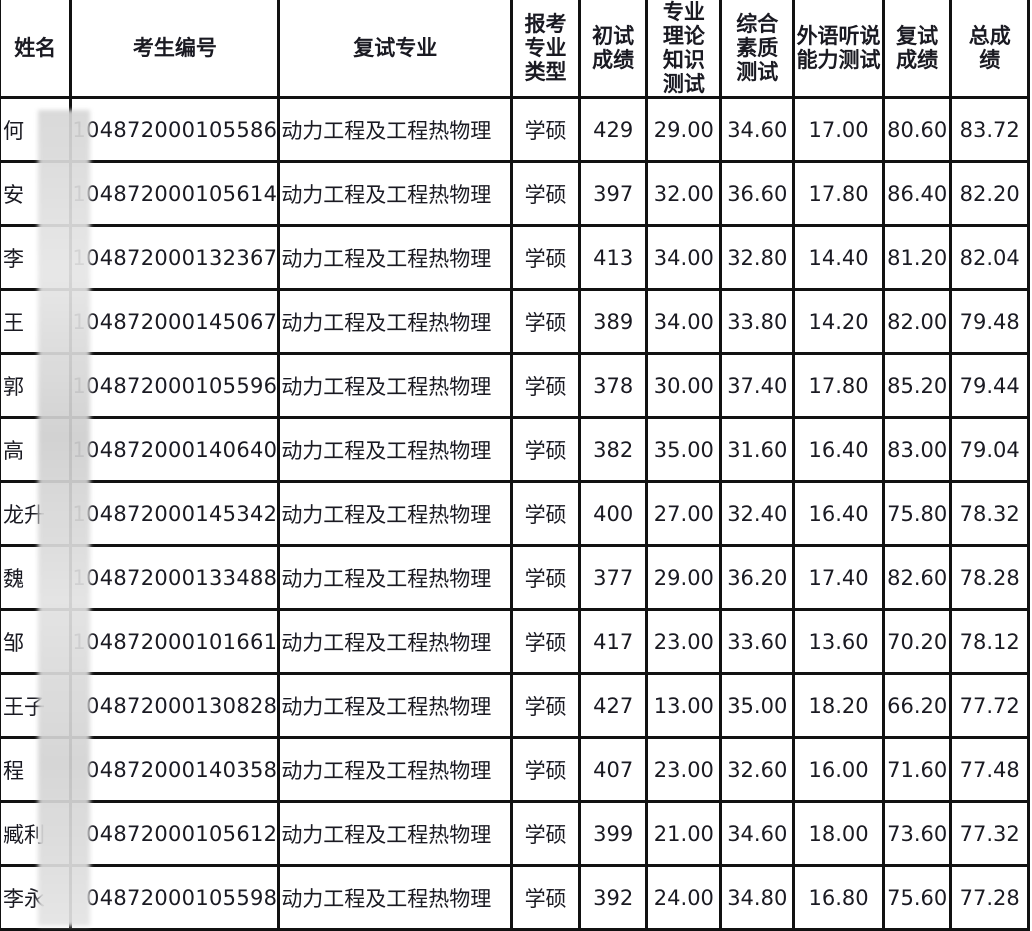 The width and height of the screenshot is (1032, 931). Describe the element at coordinates (838, 705) in the screenshot. I see `cell-language-test: 18.20` at that location.